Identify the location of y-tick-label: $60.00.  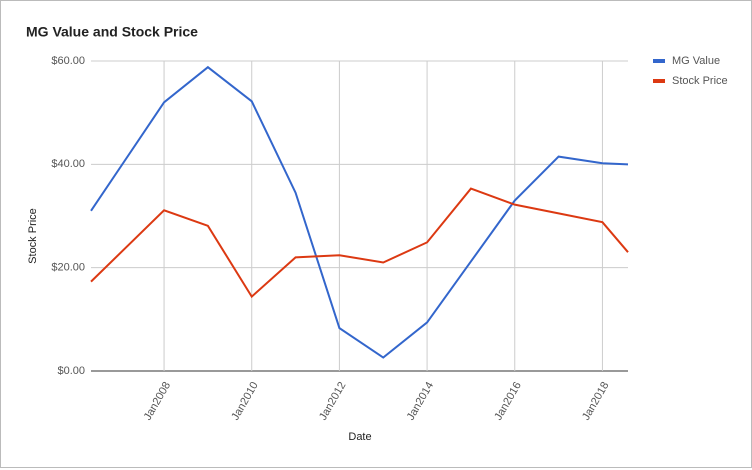
(68, 61).